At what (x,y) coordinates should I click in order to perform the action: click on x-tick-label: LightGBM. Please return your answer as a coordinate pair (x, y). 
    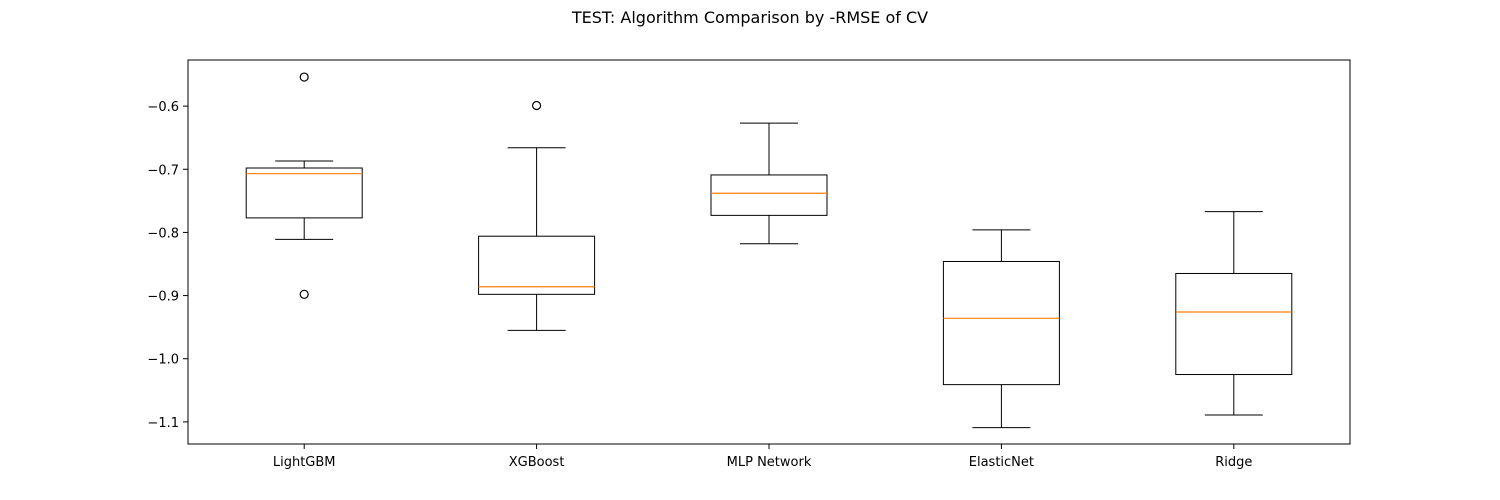
    Looking at the image, I should click on (304, 462).